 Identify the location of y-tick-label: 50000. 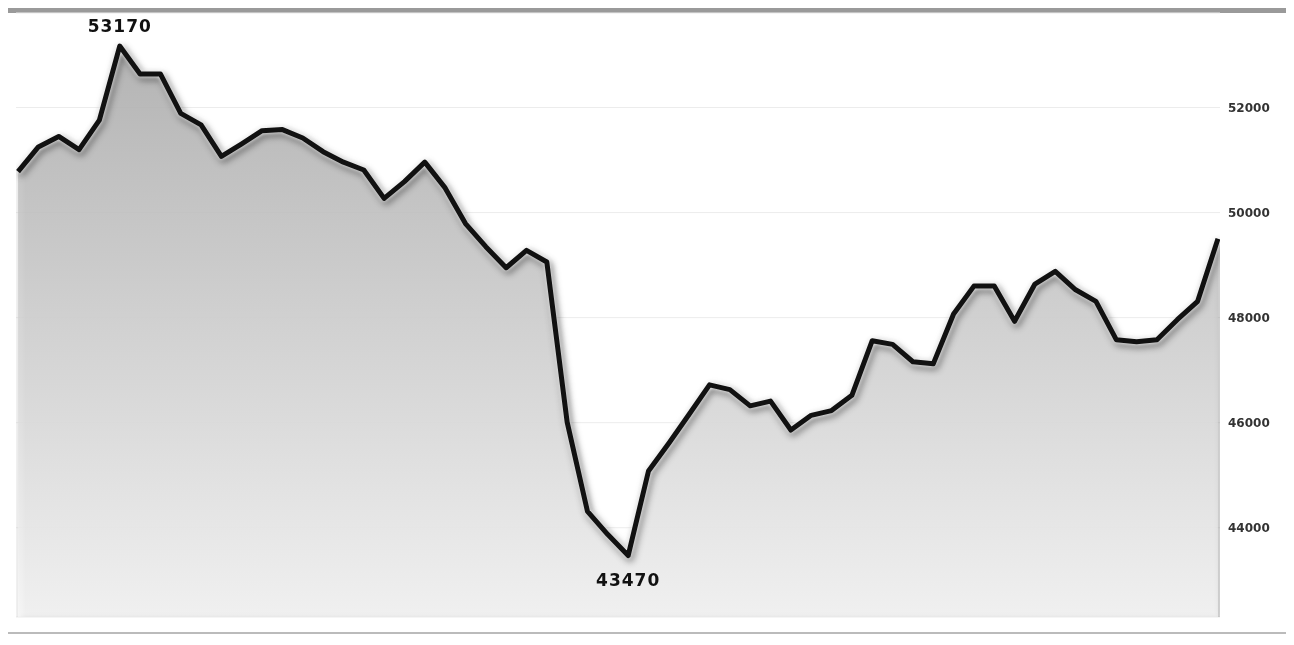
(1249, 212).